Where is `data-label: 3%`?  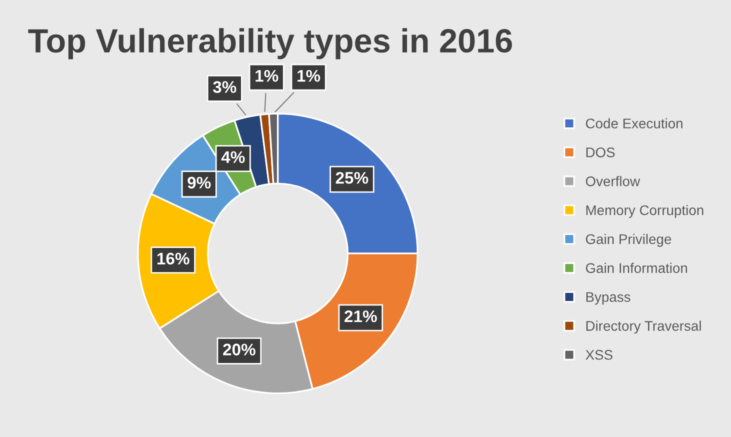
data-label: 3% is located at coordinates (224, 87).